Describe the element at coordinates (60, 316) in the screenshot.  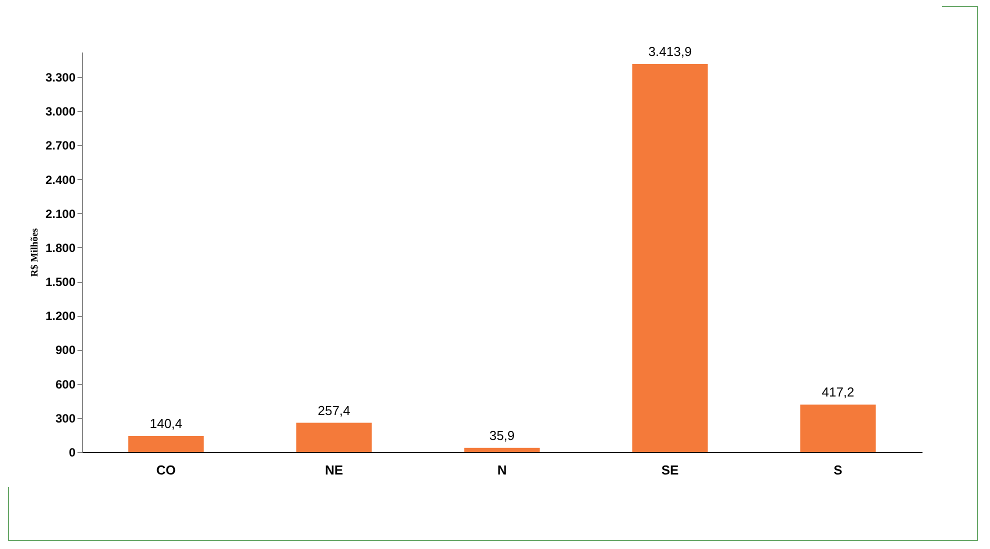
I see `y-tick-label: 1.200` at that location.